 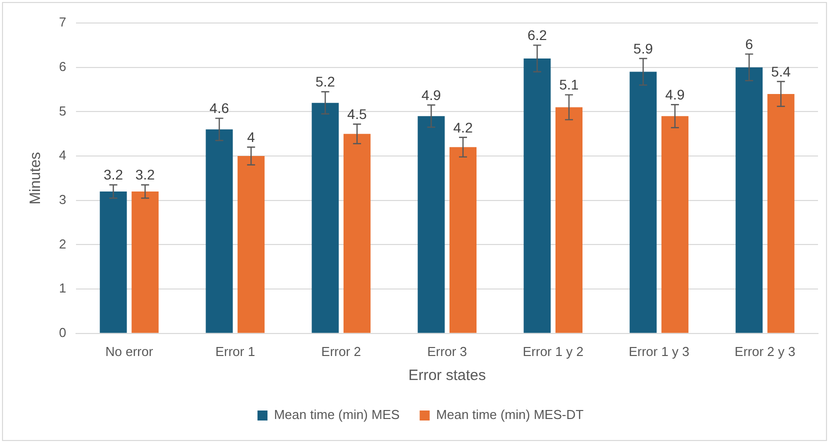 I want to click on x-tick-label: No error, so click(x=129, y=351).